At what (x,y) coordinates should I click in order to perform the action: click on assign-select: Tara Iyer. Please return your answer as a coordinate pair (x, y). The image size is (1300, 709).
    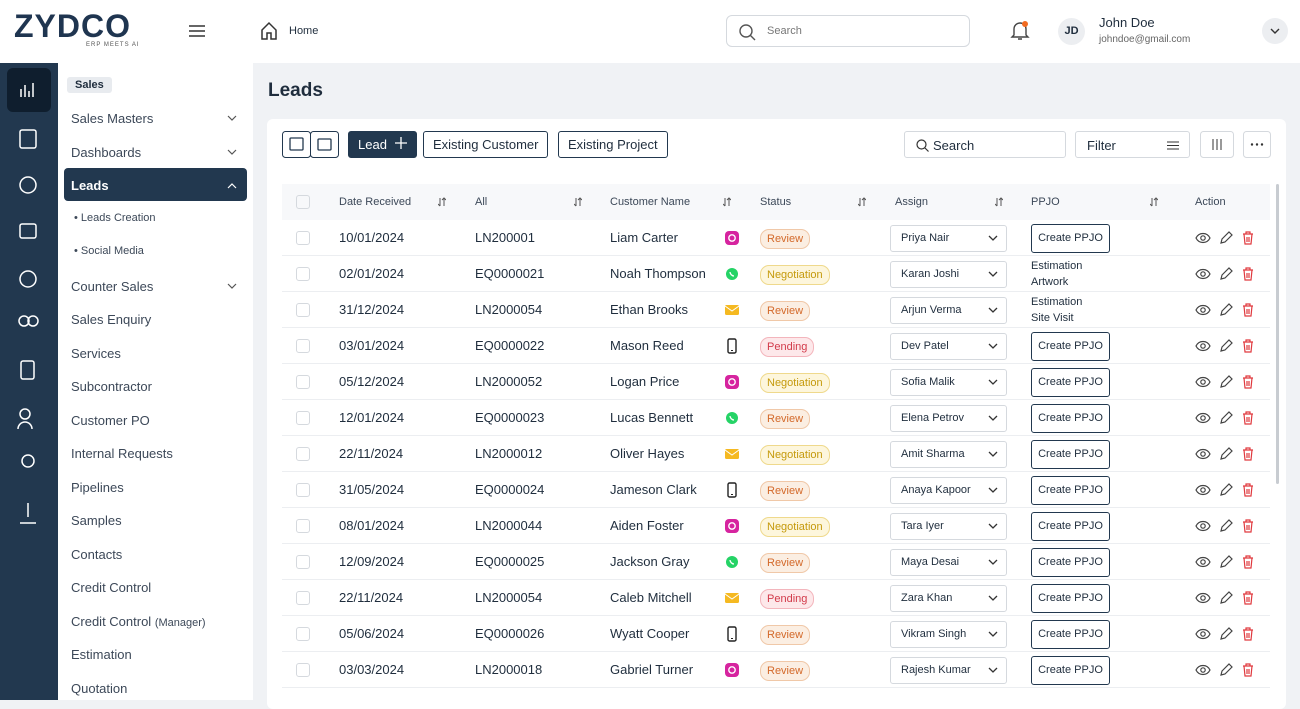
    Looking at the image, I should click on (948, 526).